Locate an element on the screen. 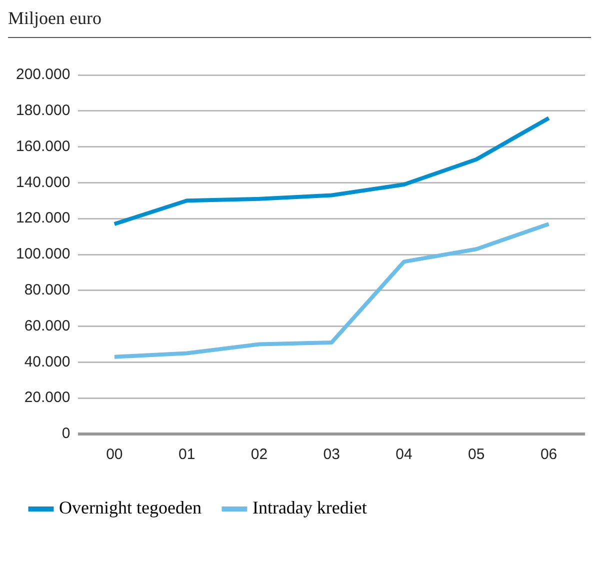 Image resolution: width=599 pixels, height=561 pixels. x-tick-label: 00 is located at coordinates (114, 455).